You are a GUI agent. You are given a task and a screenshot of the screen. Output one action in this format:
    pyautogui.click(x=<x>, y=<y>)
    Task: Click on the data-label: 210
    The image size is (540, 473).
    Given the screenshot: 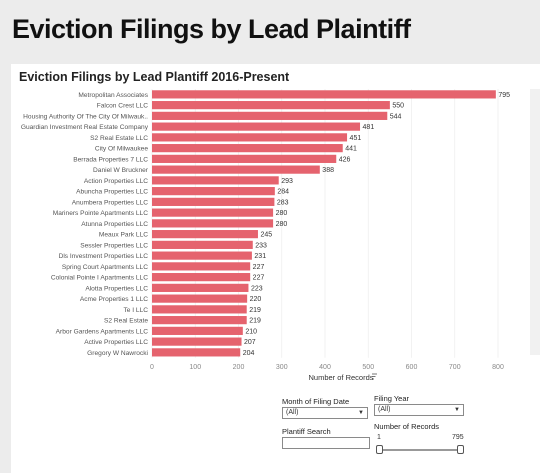 What is the action you would take?
    pyautogui.click(x=251, y=331)
    